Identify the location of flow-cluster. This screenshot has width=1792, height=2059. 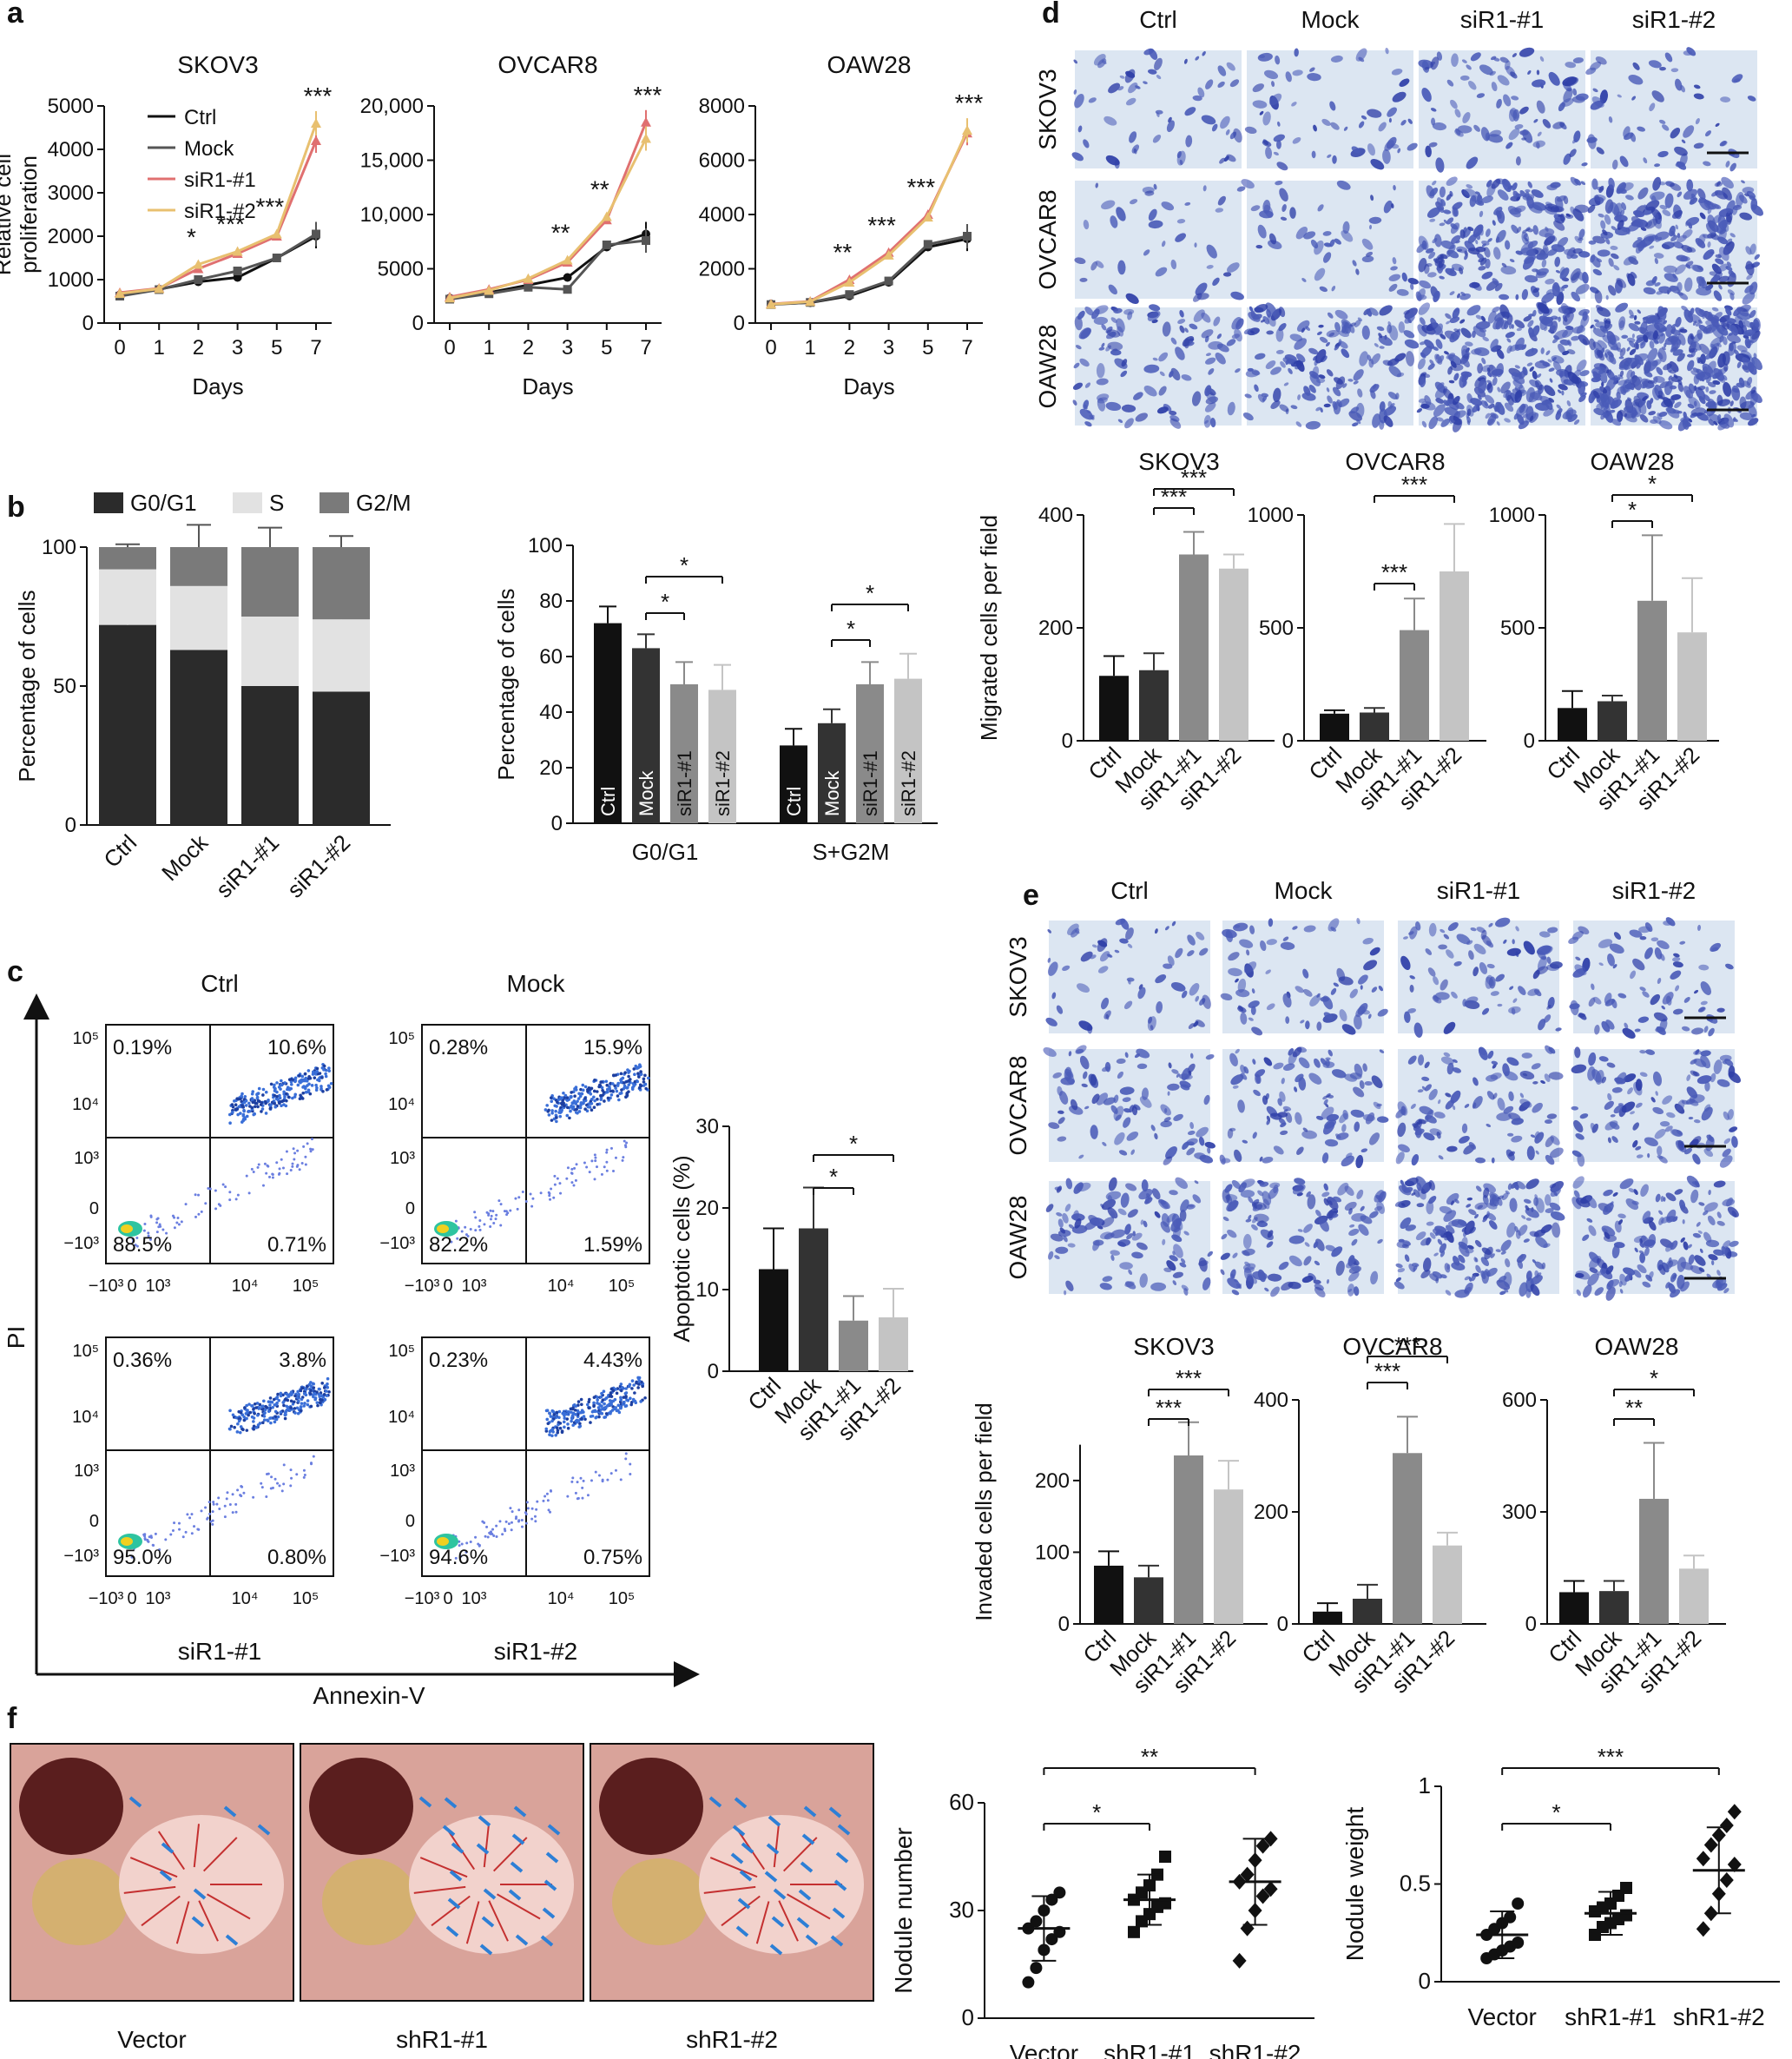
(127, 1228).